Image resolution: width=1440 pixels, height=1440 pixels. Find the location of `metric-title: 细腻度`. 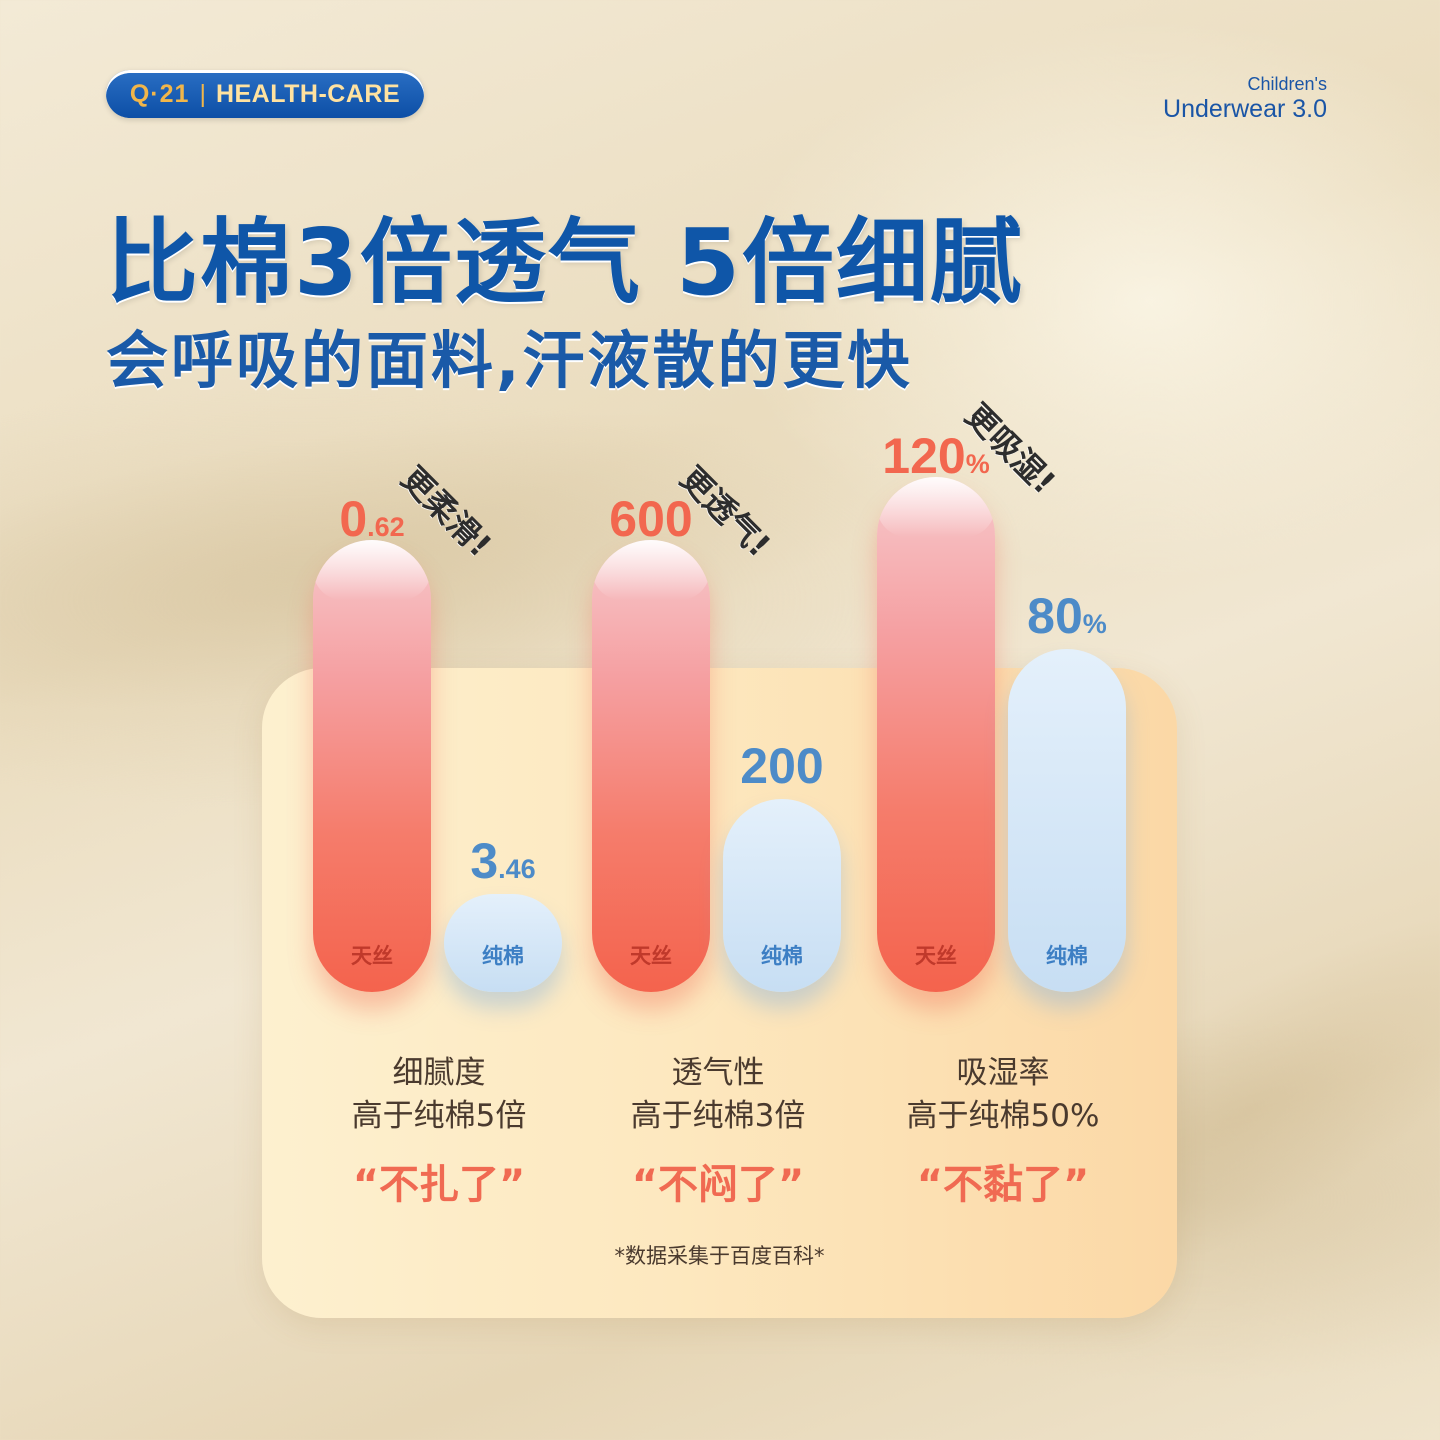

metric-title: 细腻度 is located at coordinates (439, 1073).